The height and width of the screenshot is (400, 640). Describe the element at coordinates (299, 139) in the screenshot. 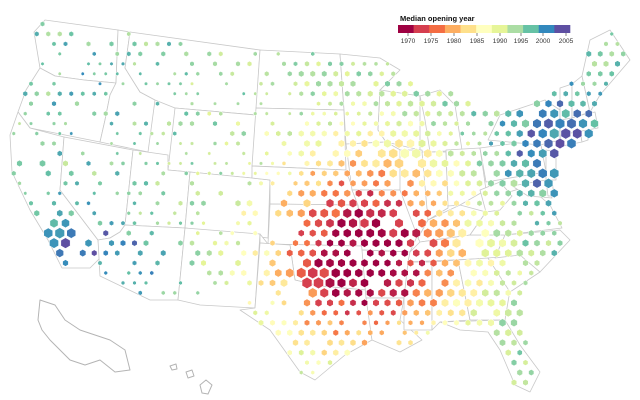

I see `state-sd` at that location.